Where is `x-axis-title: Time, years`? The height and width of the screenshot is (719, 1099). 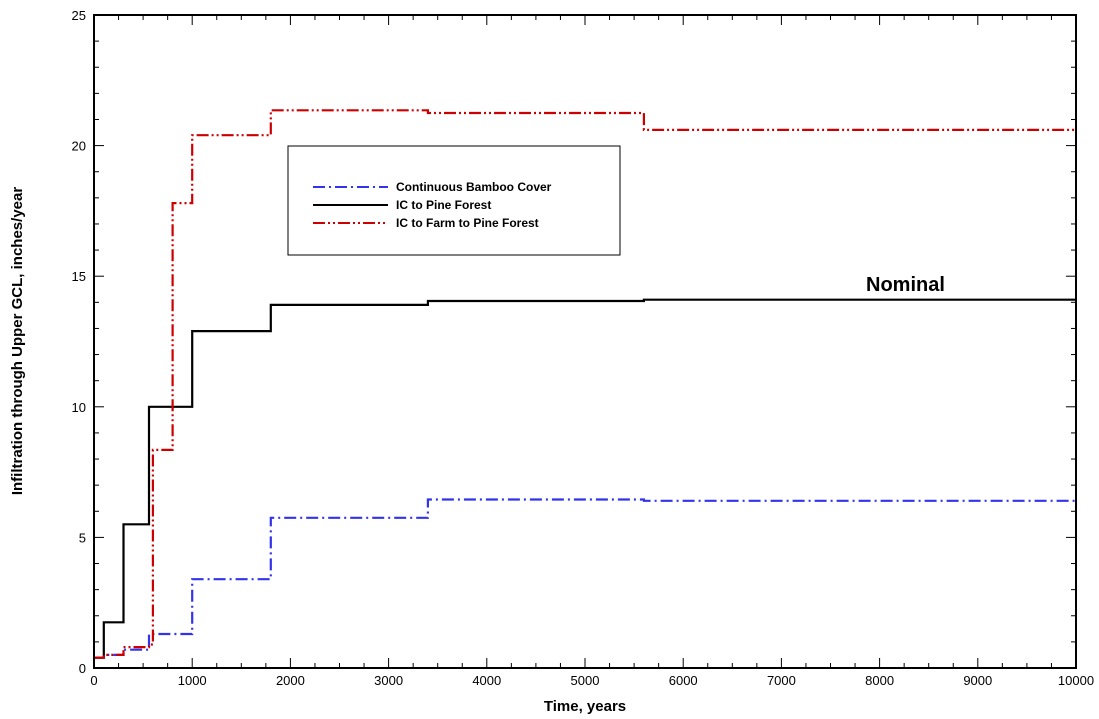
x-axis-title: Time, years is located at coordinates (585, 706).